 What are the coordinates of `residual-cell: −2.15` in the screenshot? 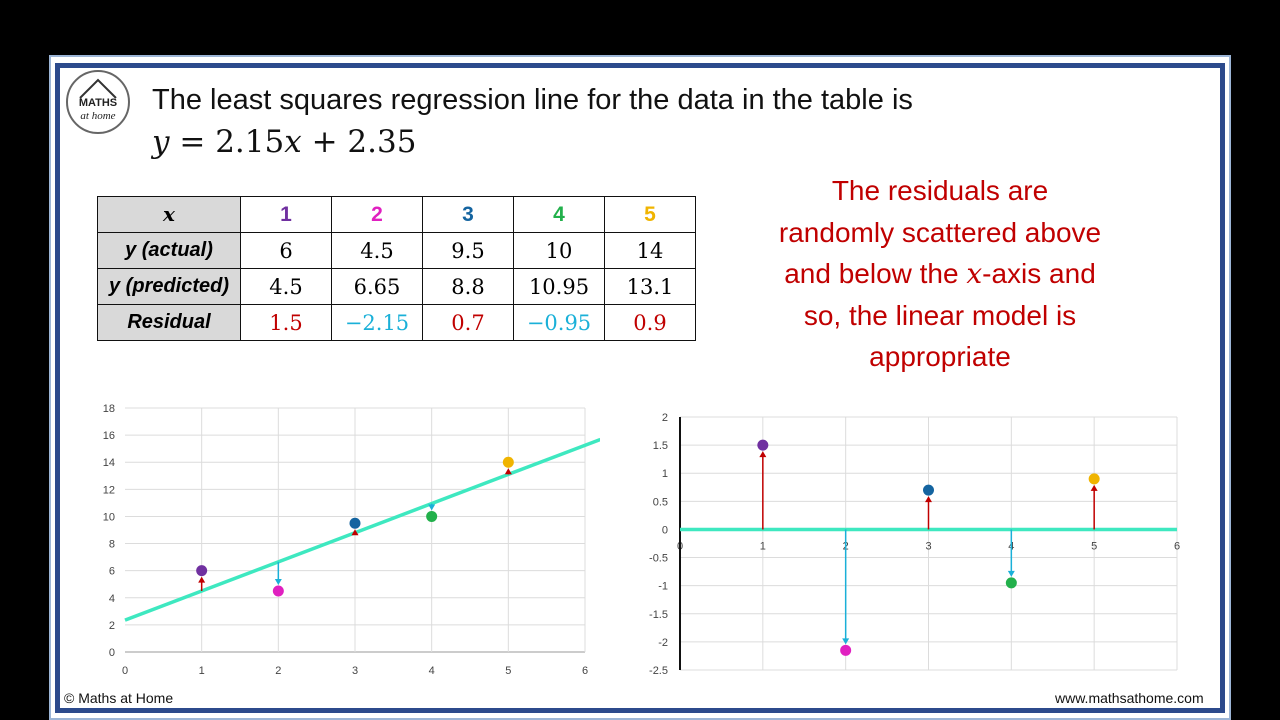 It's located at (377, 322).